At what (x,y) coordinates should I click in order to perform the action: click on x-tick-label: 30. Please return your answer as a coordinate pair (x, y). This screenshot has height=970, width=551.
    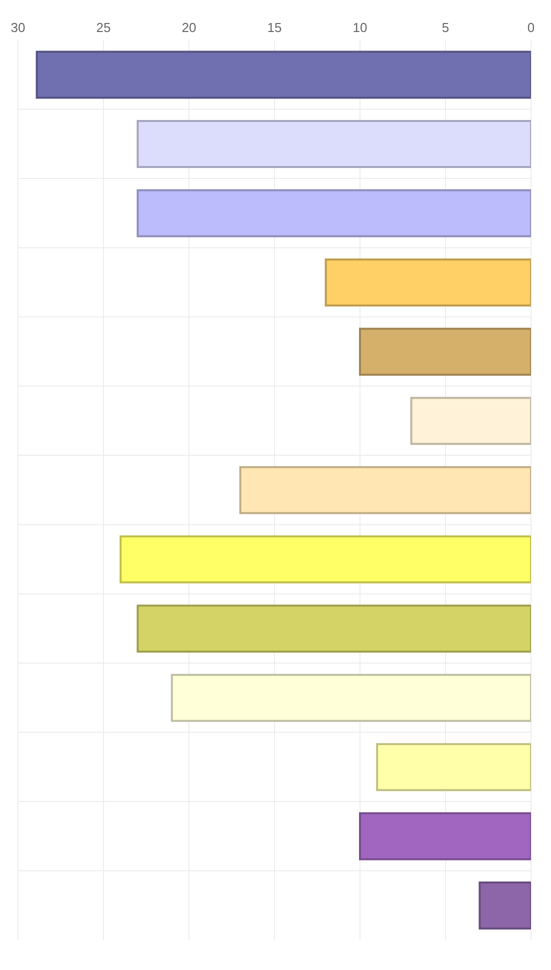
    Looking at the image, I should click on (18, 27).